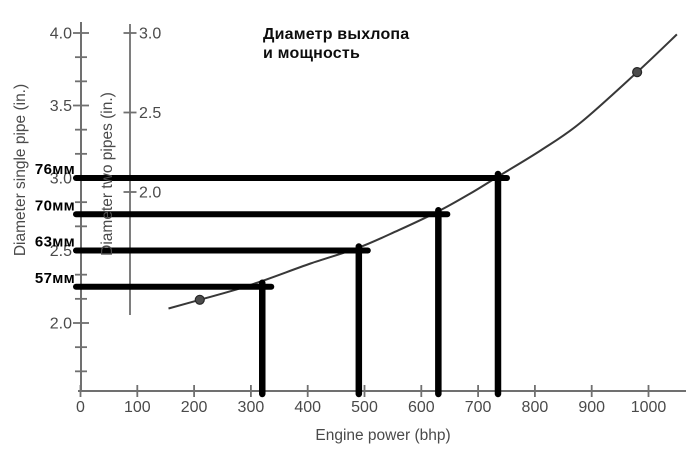 The image size is (700, 455). What do you see at coordinates (535, 407) in the screenshot?
I see `x-tick-label: 800` at bounding box center [535, 407].